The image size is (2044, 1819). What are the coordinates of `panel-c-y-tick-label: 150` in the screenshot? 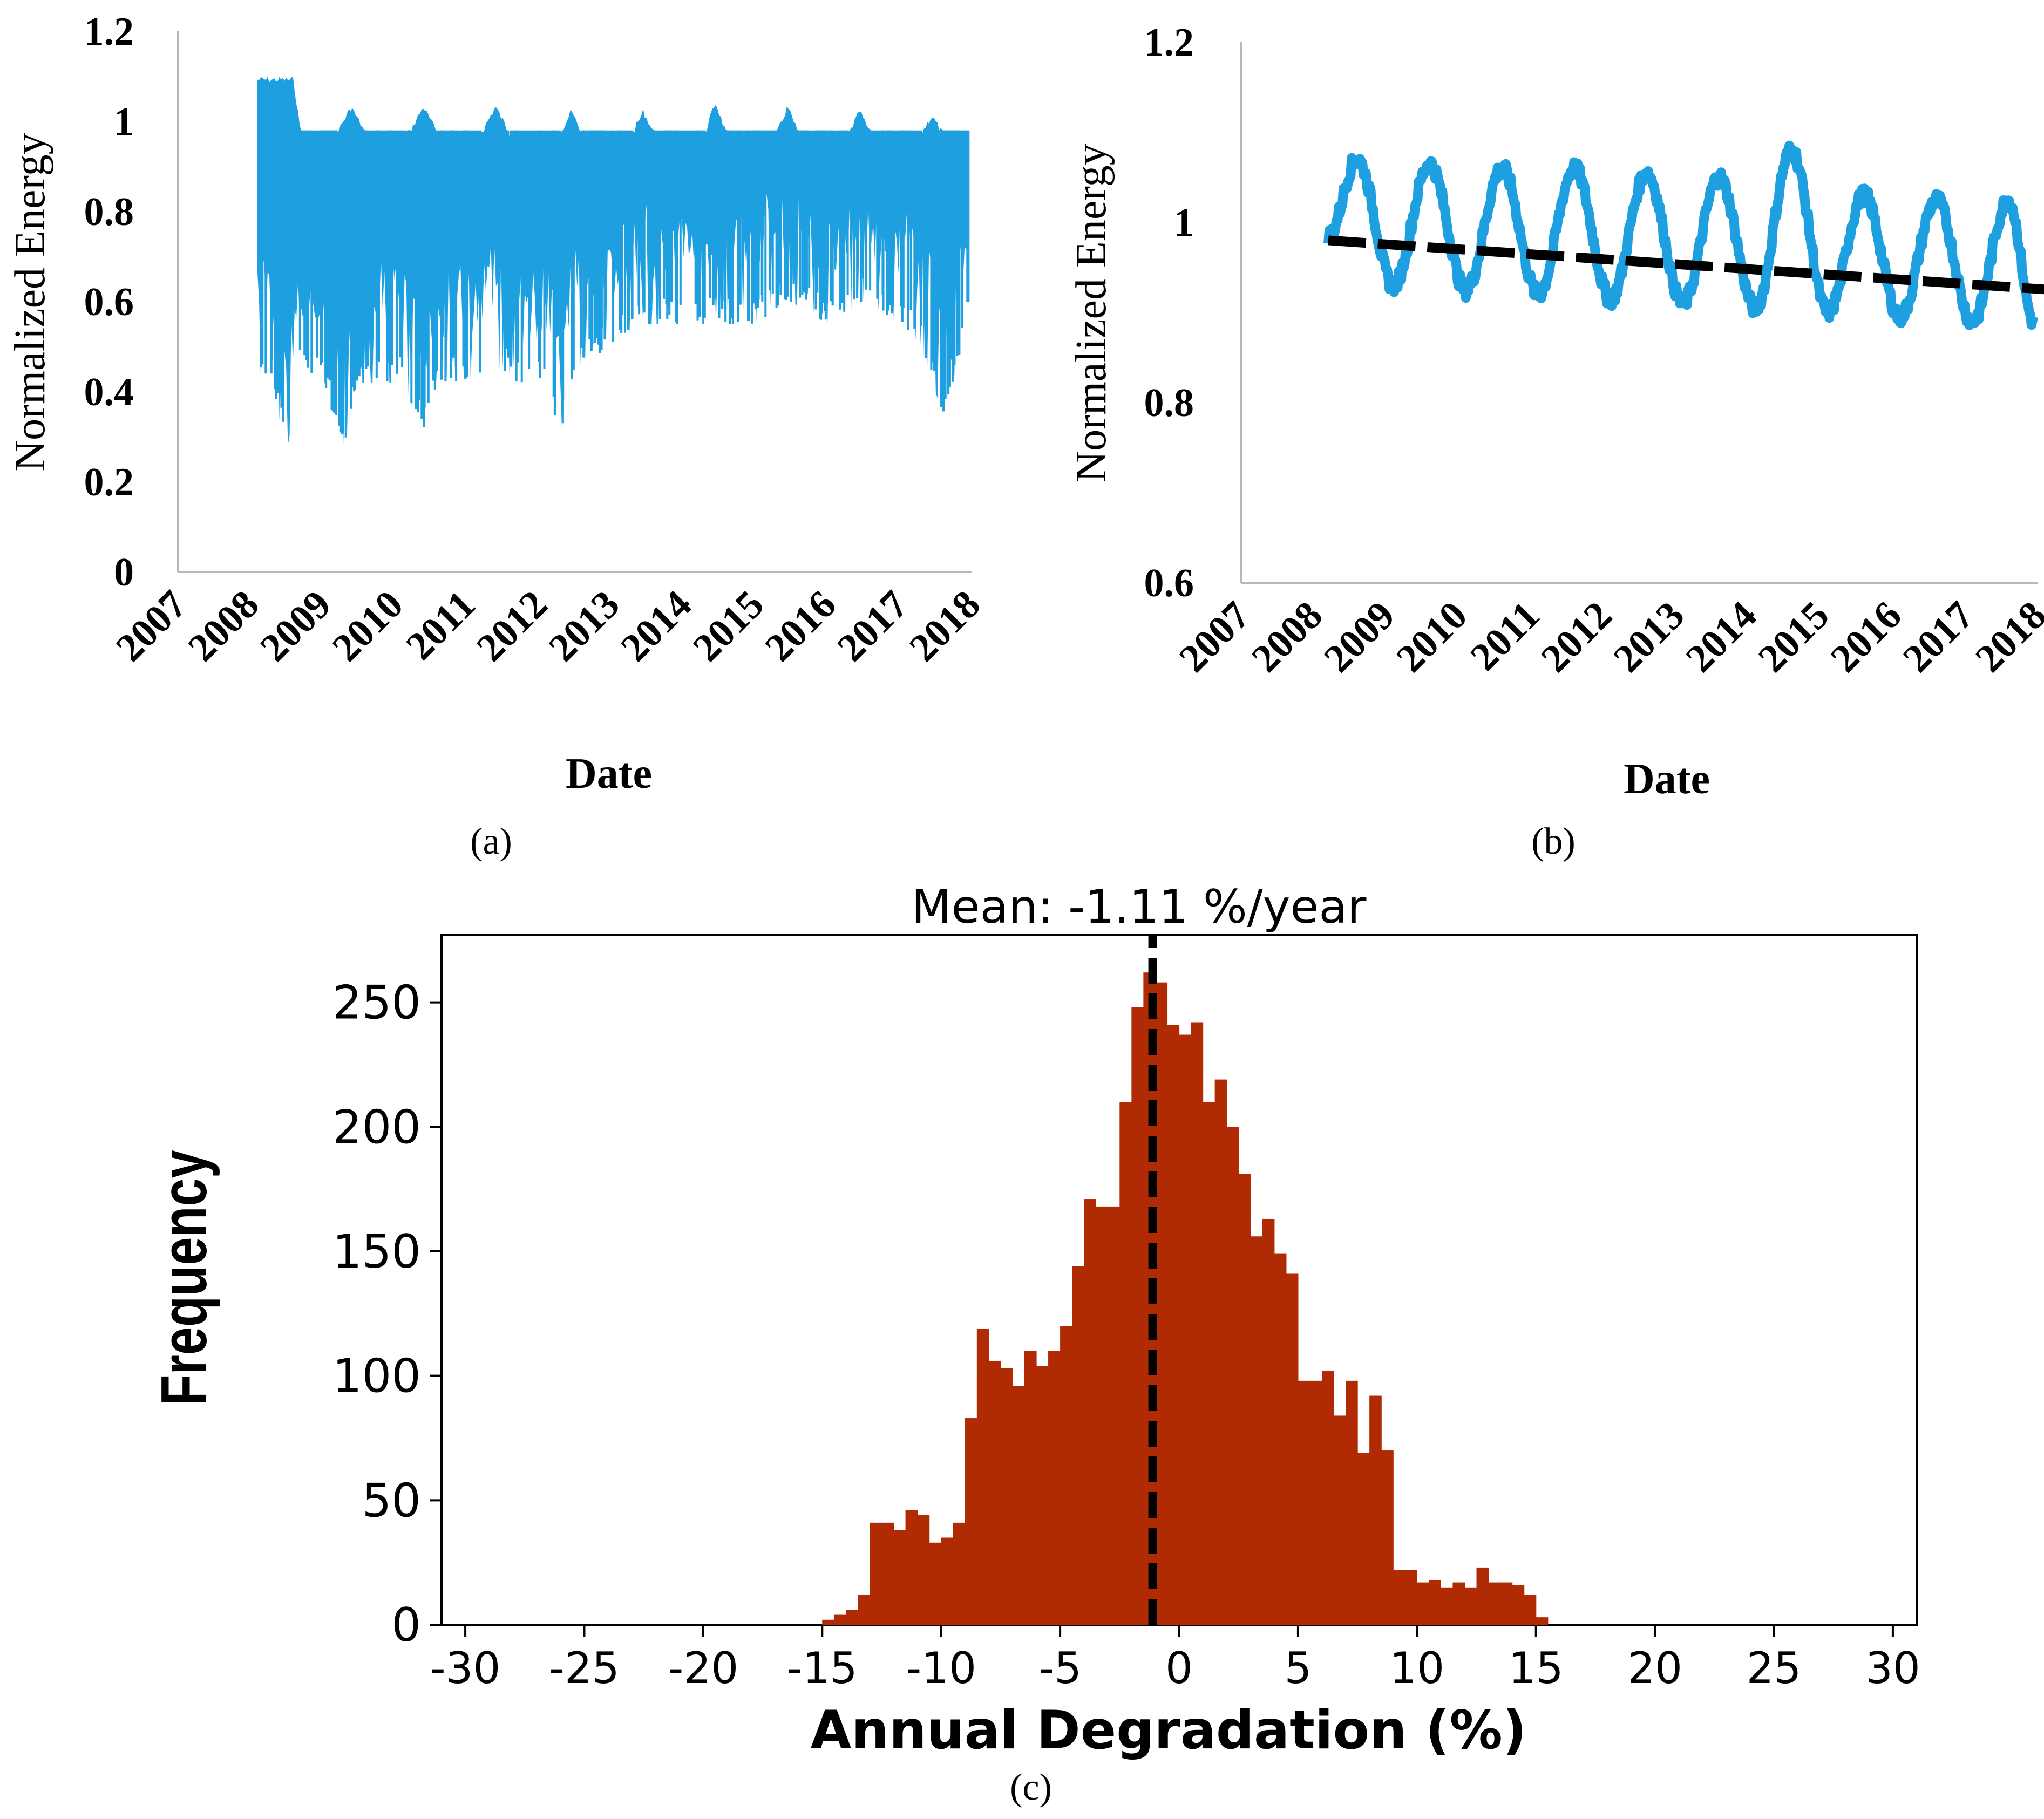 It's located at (376, 1252).